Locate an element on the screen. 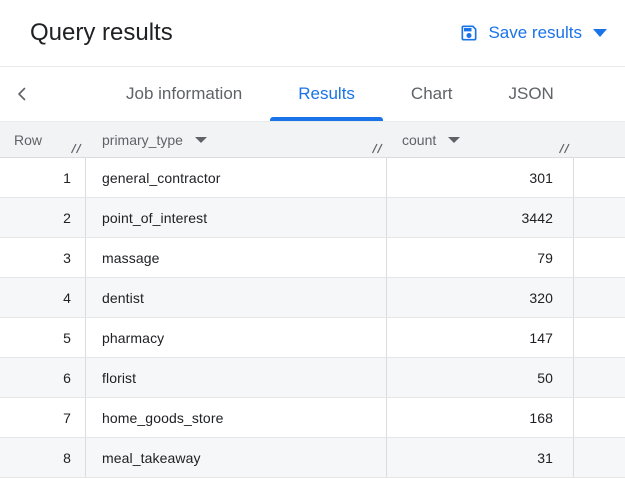 Image resolution: width=625 pixels, height=479 pixels. save-results-label: Save results is located at coordinates (535, 32).